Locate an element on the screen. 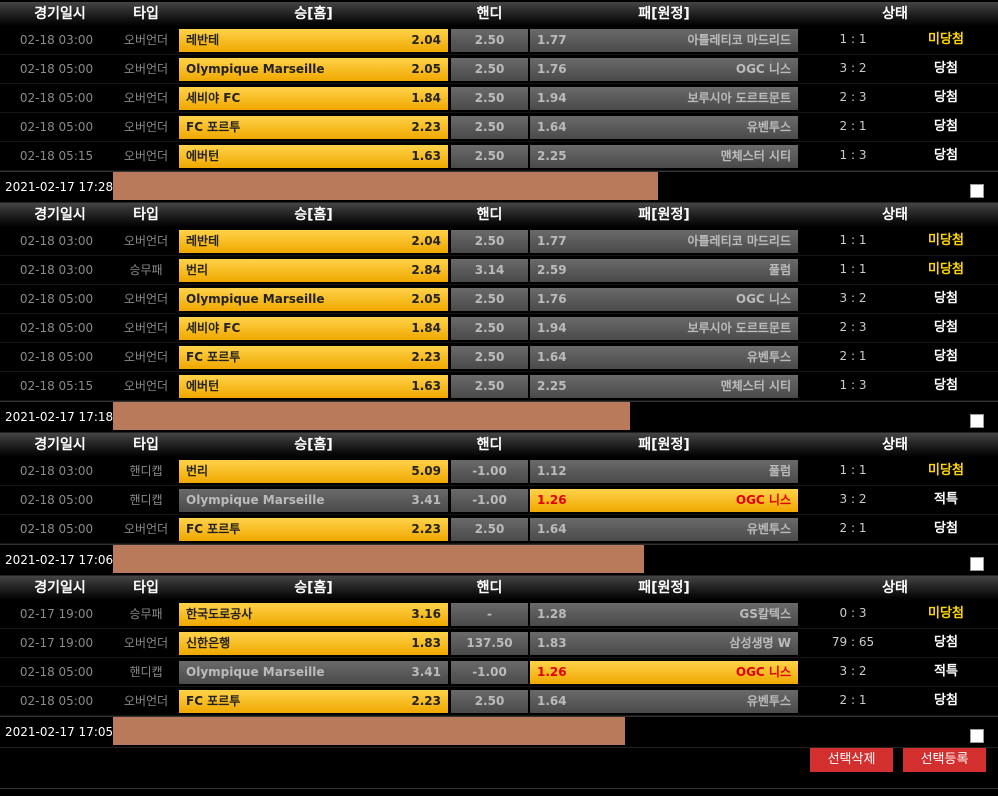 The height and width of the screenshot is (796, 998). match-time: 02-18 03:00 is located at coordinates (56, 471).